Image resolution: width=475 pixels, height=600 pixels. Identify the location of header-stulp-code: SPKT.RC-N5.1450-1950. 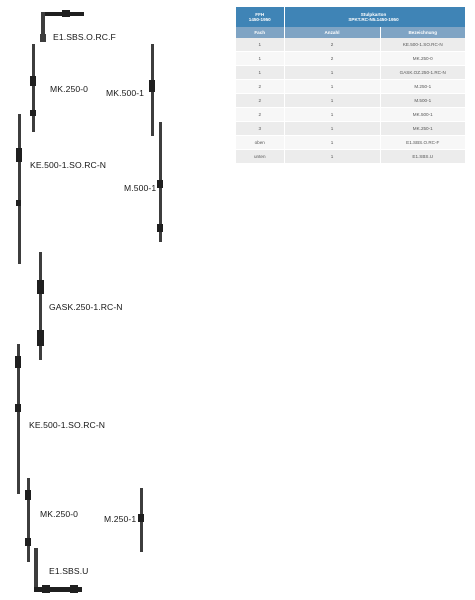
(373, 19).